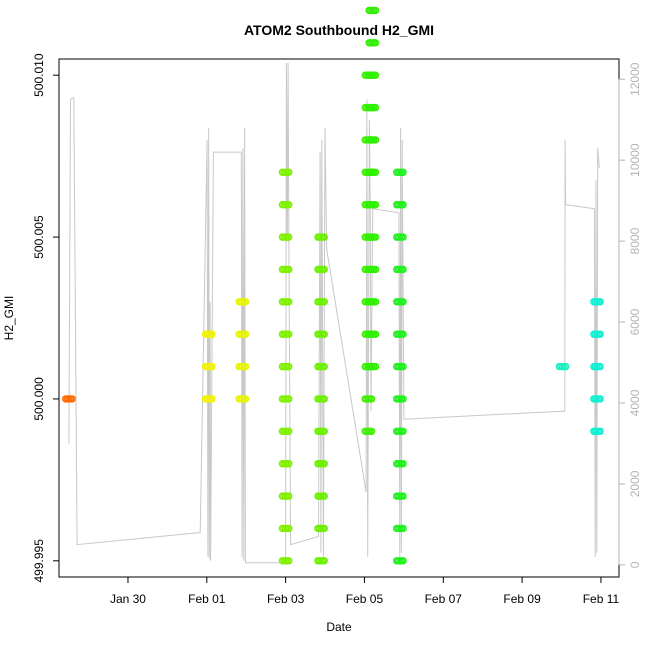 This screenshot has width=650, height=650. I want to click on y2-axis: 0 2000 4000 6000 8000 10000 12000, so click(630, 315).